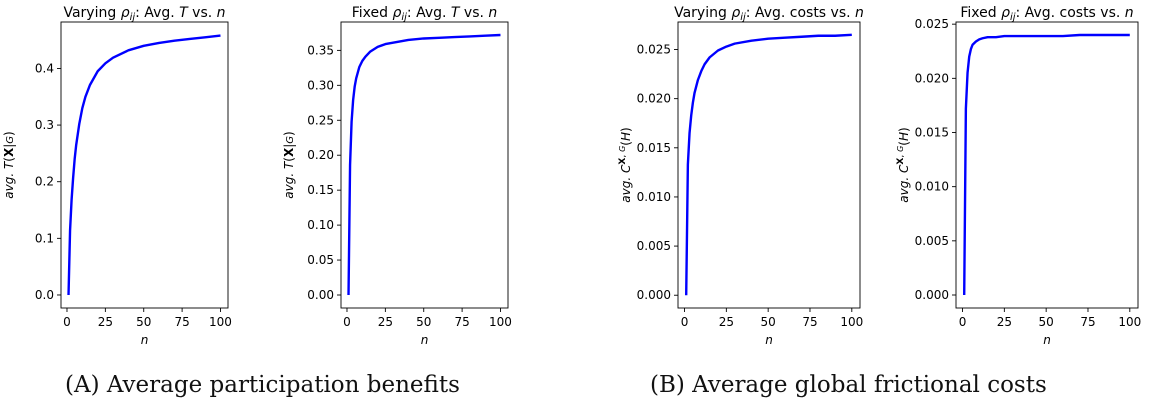  What do you see at coordinates (654, 50) in the screenshot?
I see `chart3-ytick-label: 0.025` at bounding box center [654, 50].